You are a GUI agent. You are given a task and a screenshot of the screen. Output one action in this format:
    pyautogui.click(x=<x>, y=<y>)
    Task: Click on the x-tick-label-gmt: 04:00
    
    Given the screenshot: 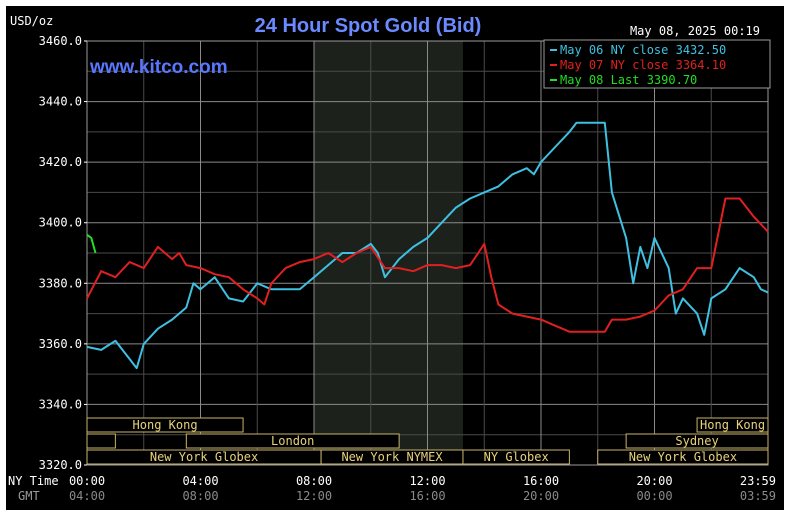 What is the action you would take?
    pyautogui.click(x=87, y=496)
    